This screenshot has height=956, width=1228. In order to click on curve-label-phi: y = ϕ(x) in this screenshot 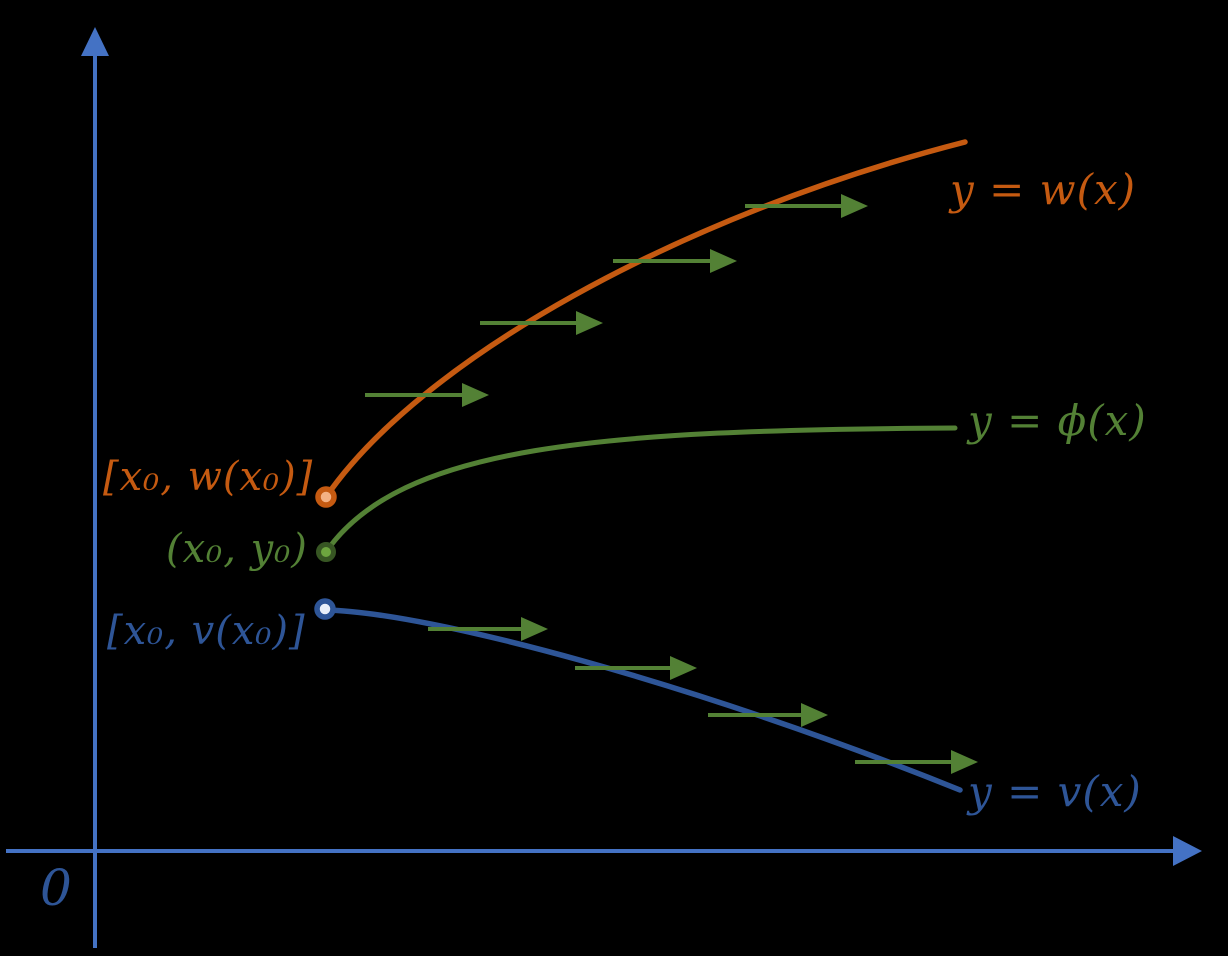, I will do `click(1057, 420)`.